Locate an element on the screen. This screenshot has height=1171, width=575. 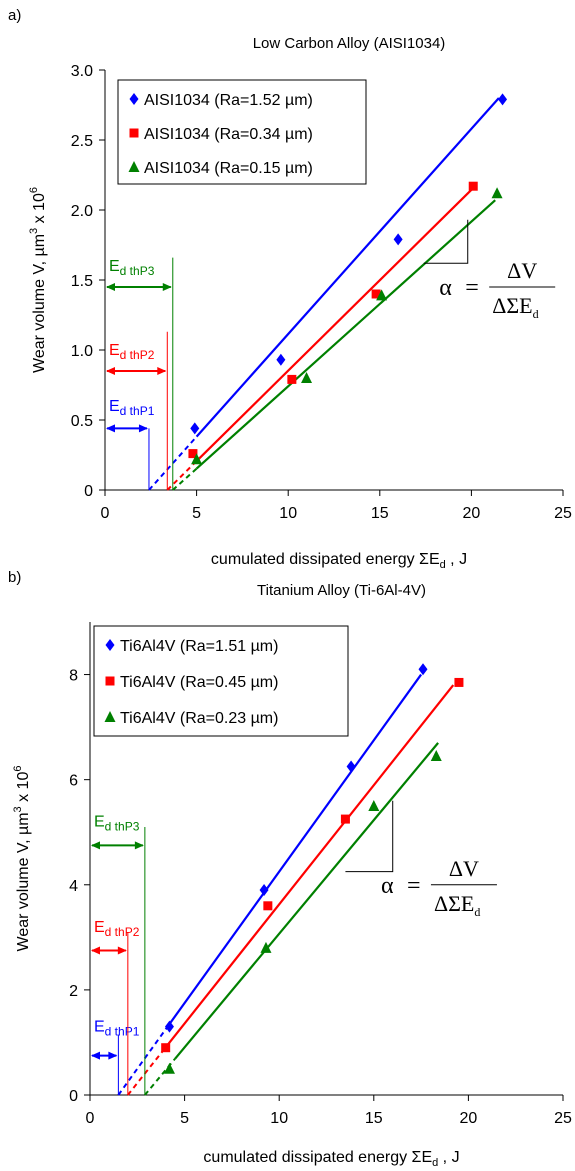
y-tick-label: 6 is located at coordinates (73, 781).